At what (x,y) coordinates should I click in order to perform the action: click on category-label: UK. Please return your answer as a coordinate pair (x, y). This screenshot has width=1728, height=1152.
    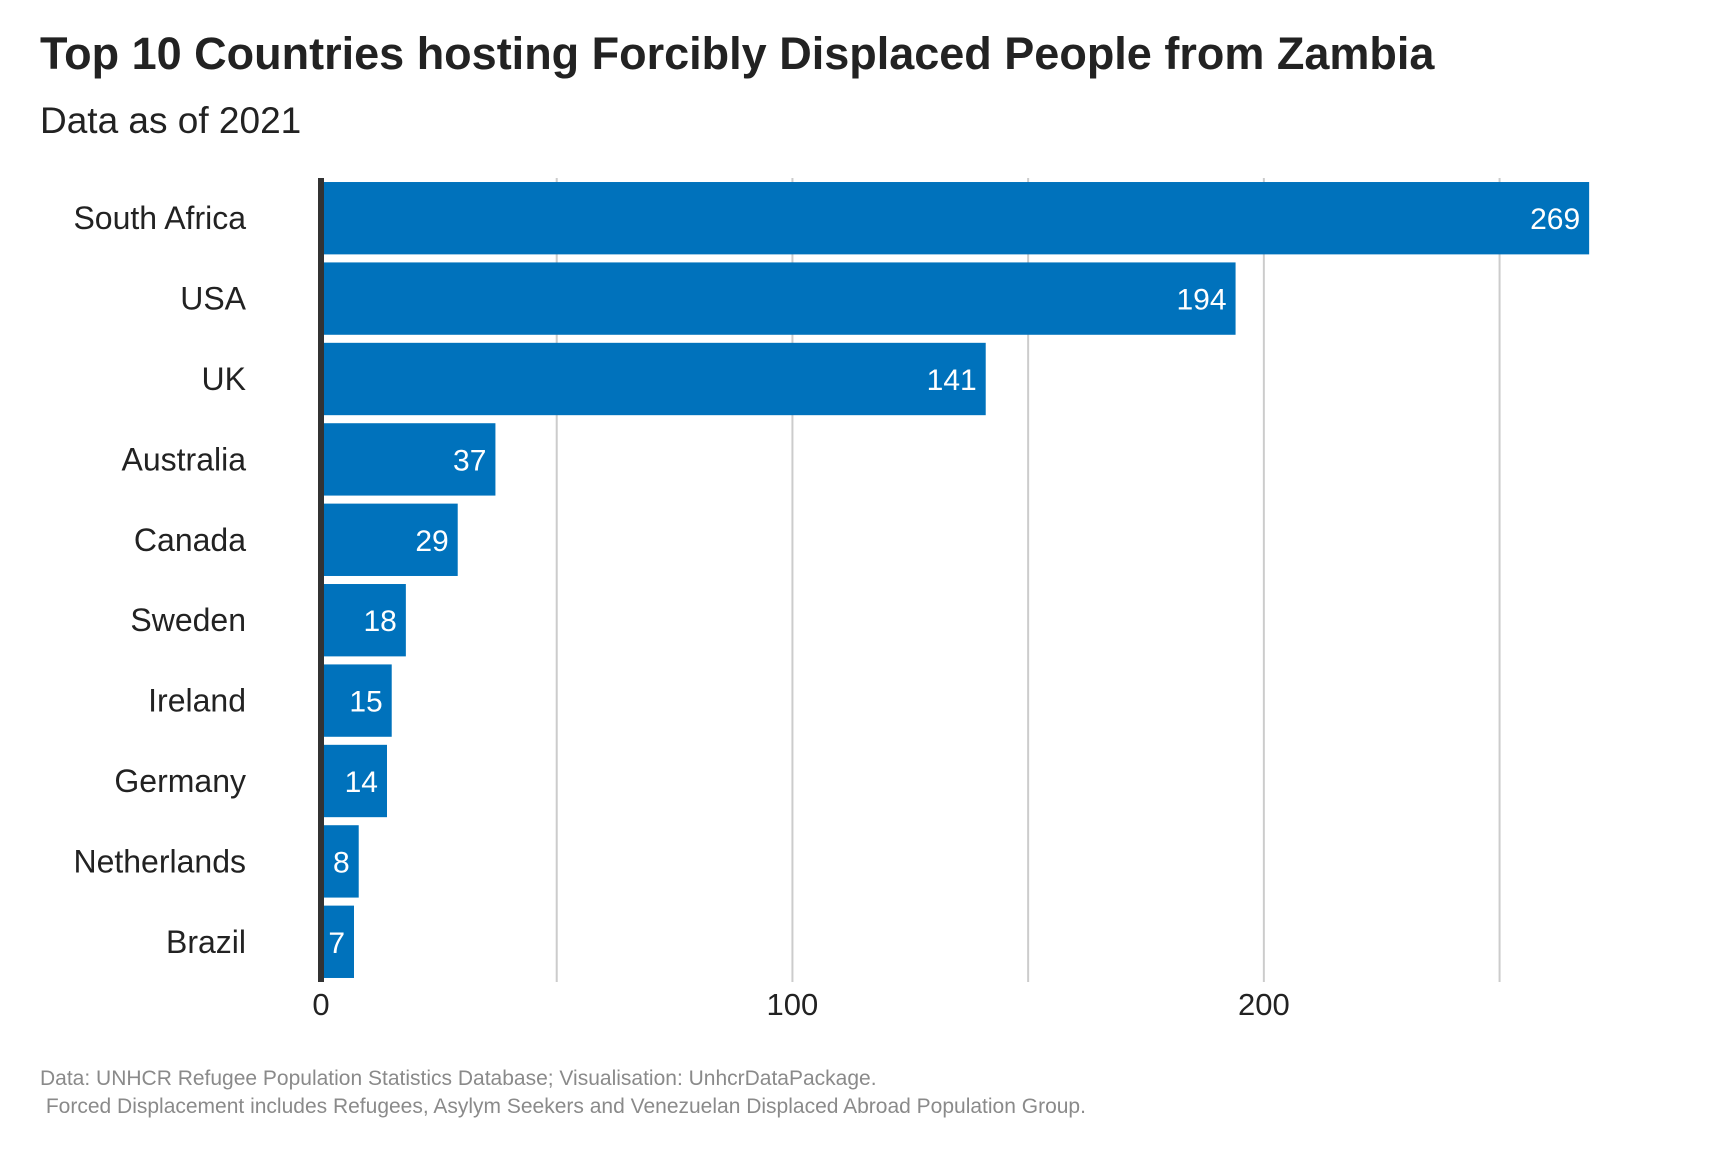
    Looking at the image, I should click on (224, 379).